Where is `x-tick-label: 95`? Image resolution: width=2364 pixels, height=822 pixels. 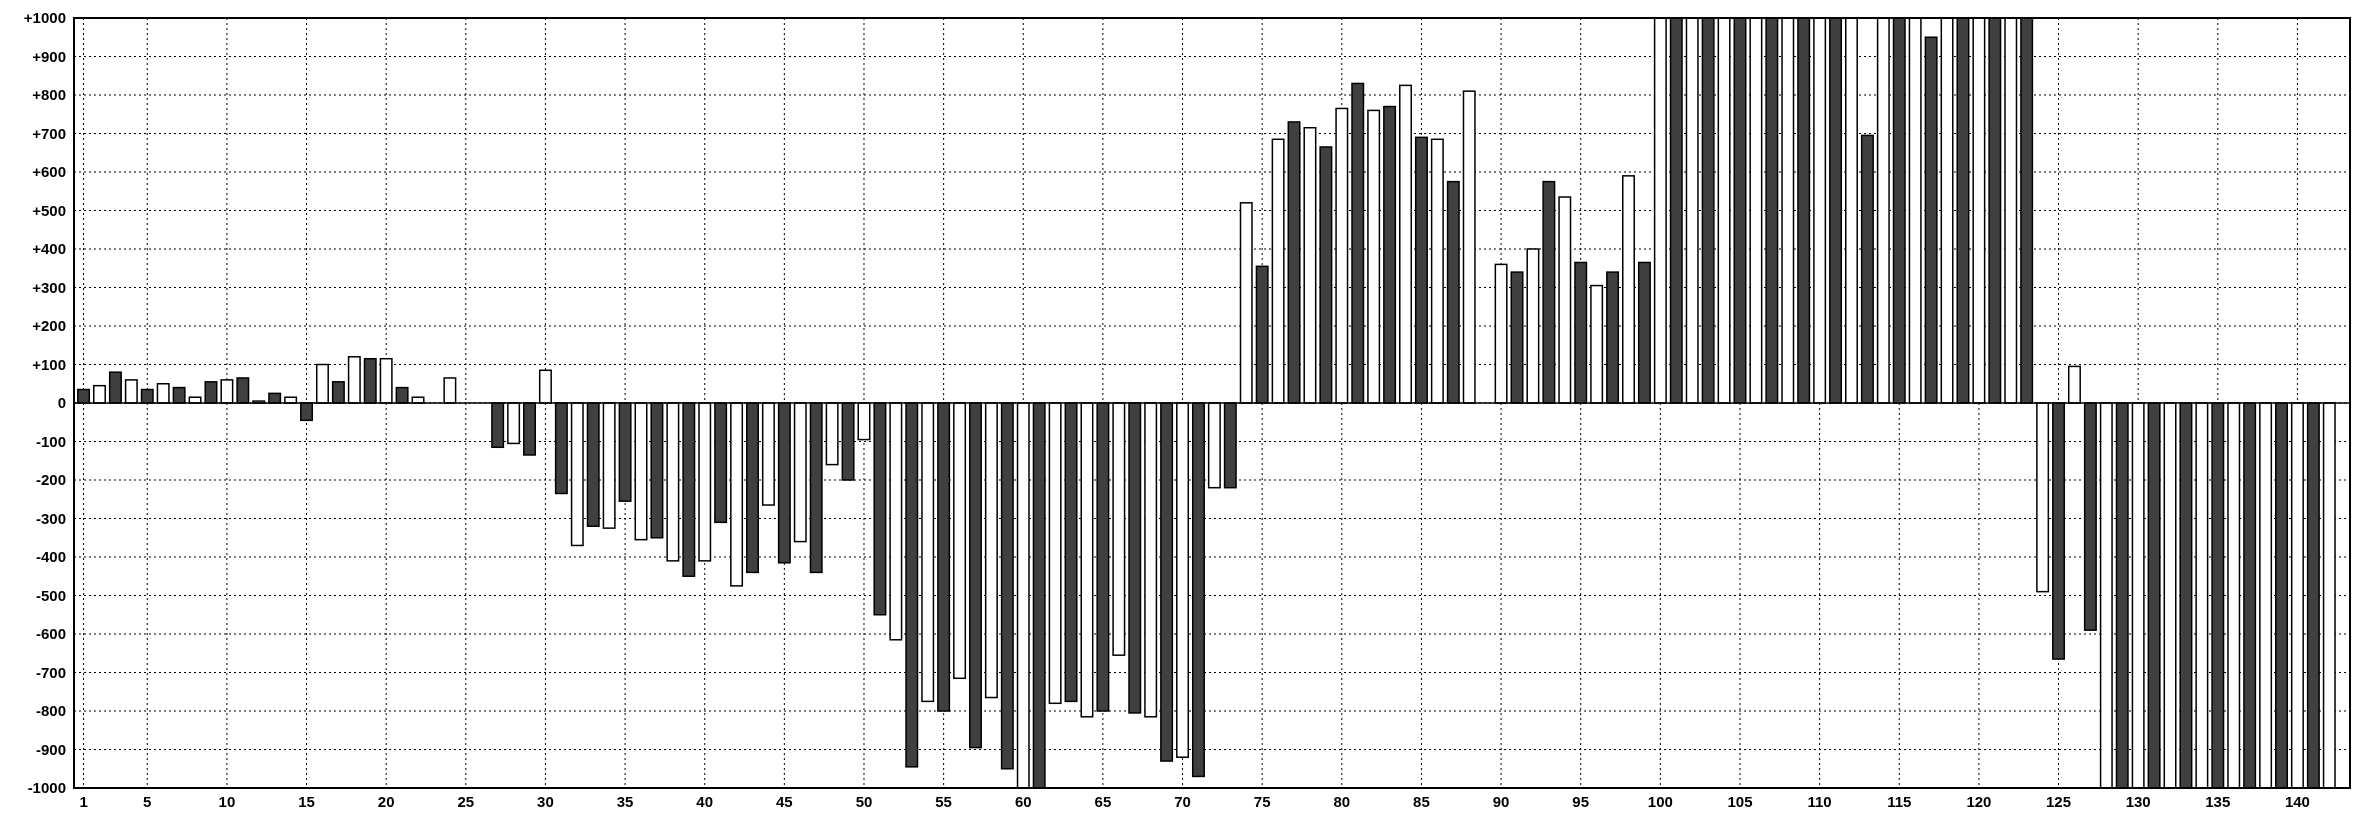
x-tick-label: 95 is located at coordinates (1581, 801).